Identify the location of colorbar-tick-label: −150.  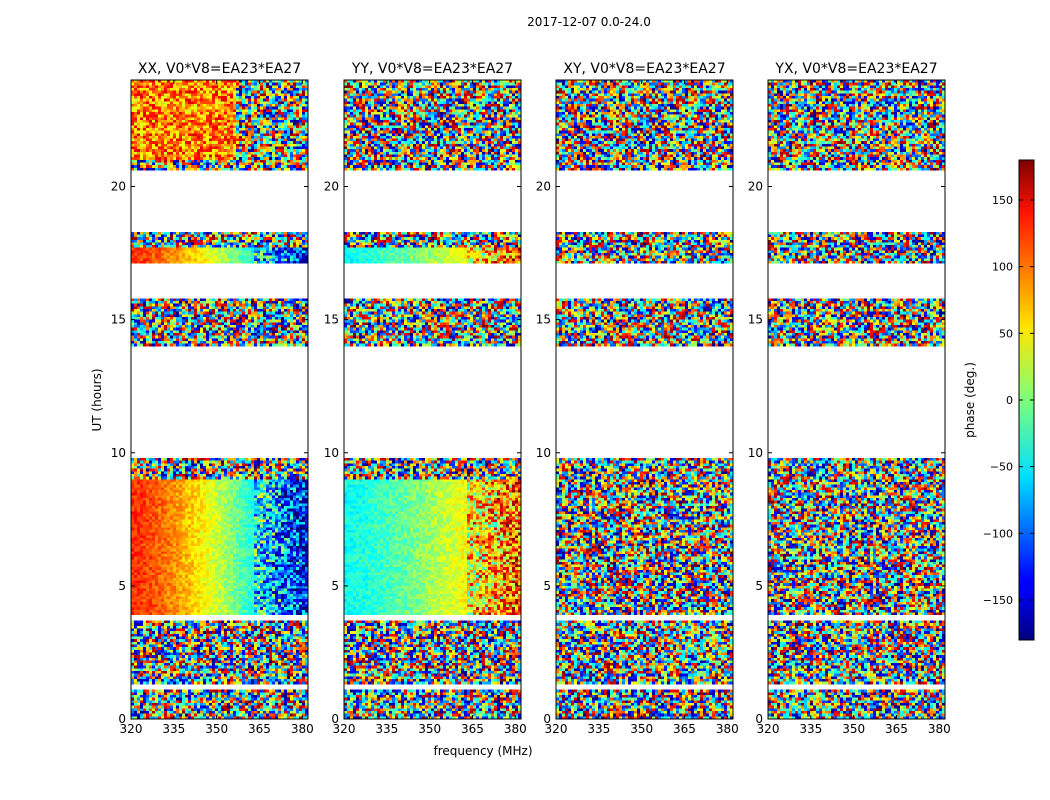
(998, 600).